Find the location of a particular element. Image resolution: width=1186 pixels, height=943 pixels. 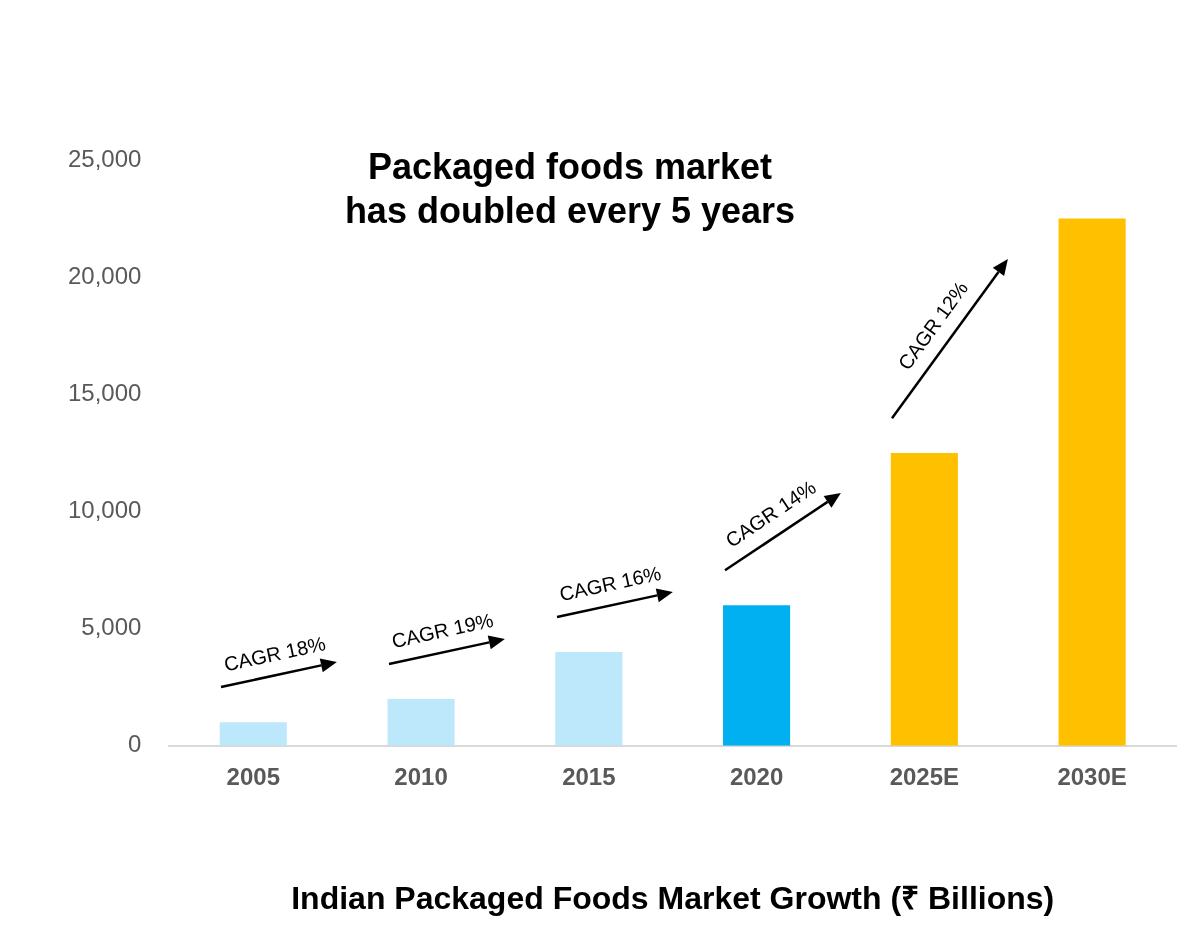

x-axis-title: Indian Packaged Foods Market Growth (₹ Billions) is located at coordinates (673, 897).